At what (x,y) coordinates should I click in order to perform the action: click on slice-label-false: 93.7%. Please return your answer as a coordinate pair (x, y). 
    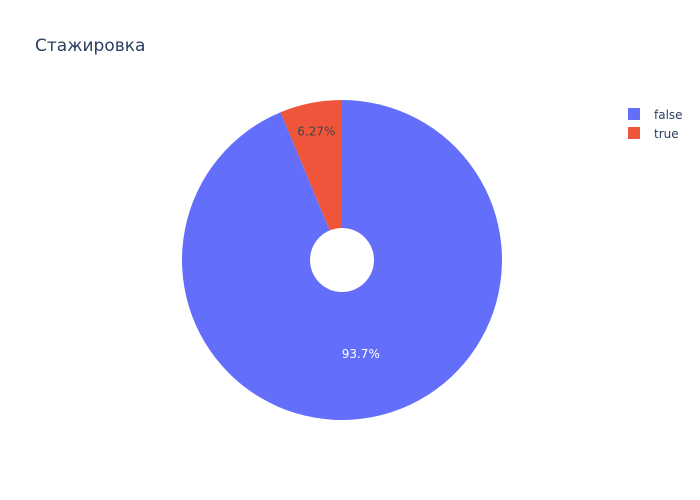
    Looking at the image, I should click on (361, 354).